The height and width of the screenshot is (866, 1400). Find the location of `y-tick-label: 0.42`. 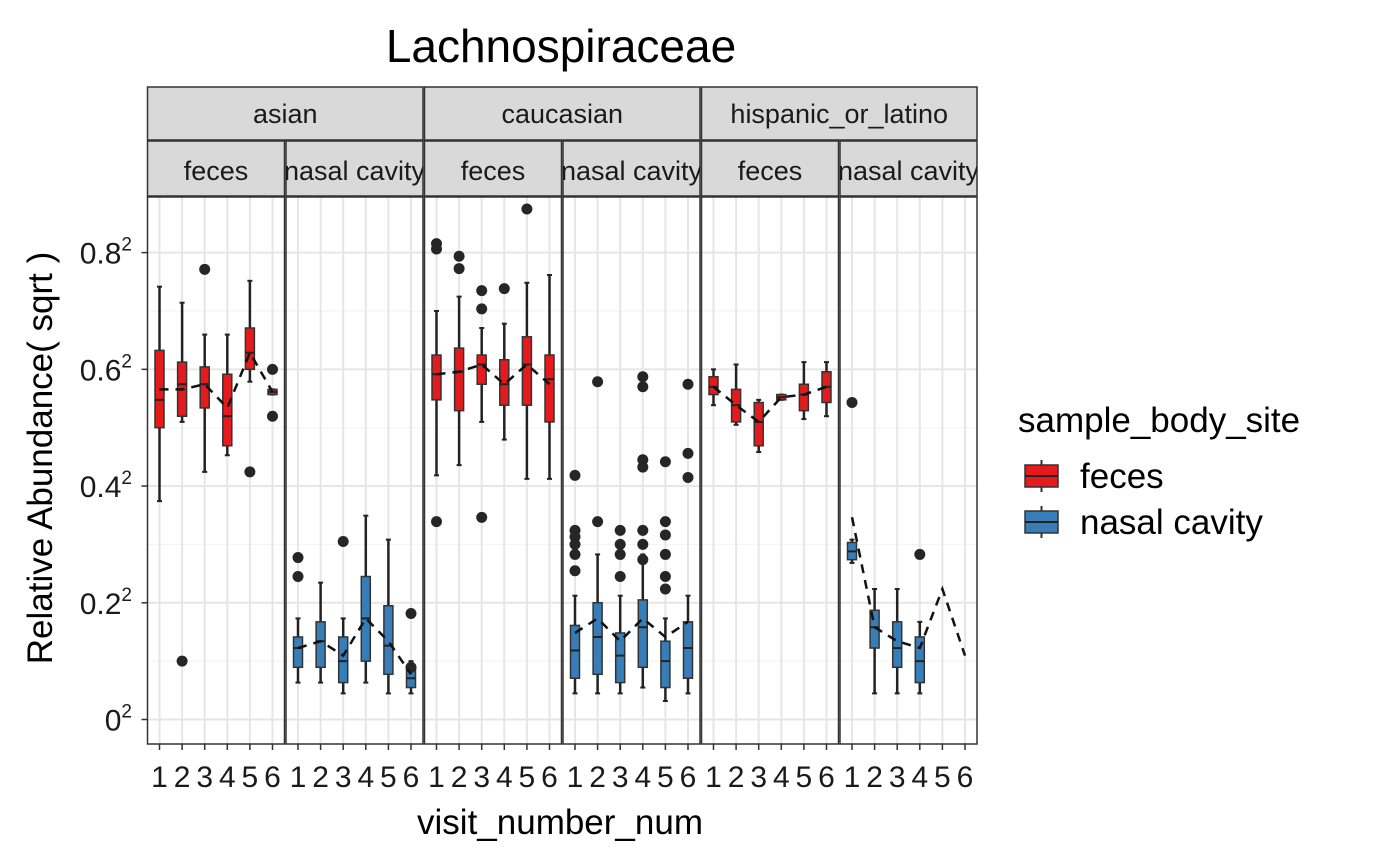

y-tick-label: 0.42 is located at coordinates (106, 486).